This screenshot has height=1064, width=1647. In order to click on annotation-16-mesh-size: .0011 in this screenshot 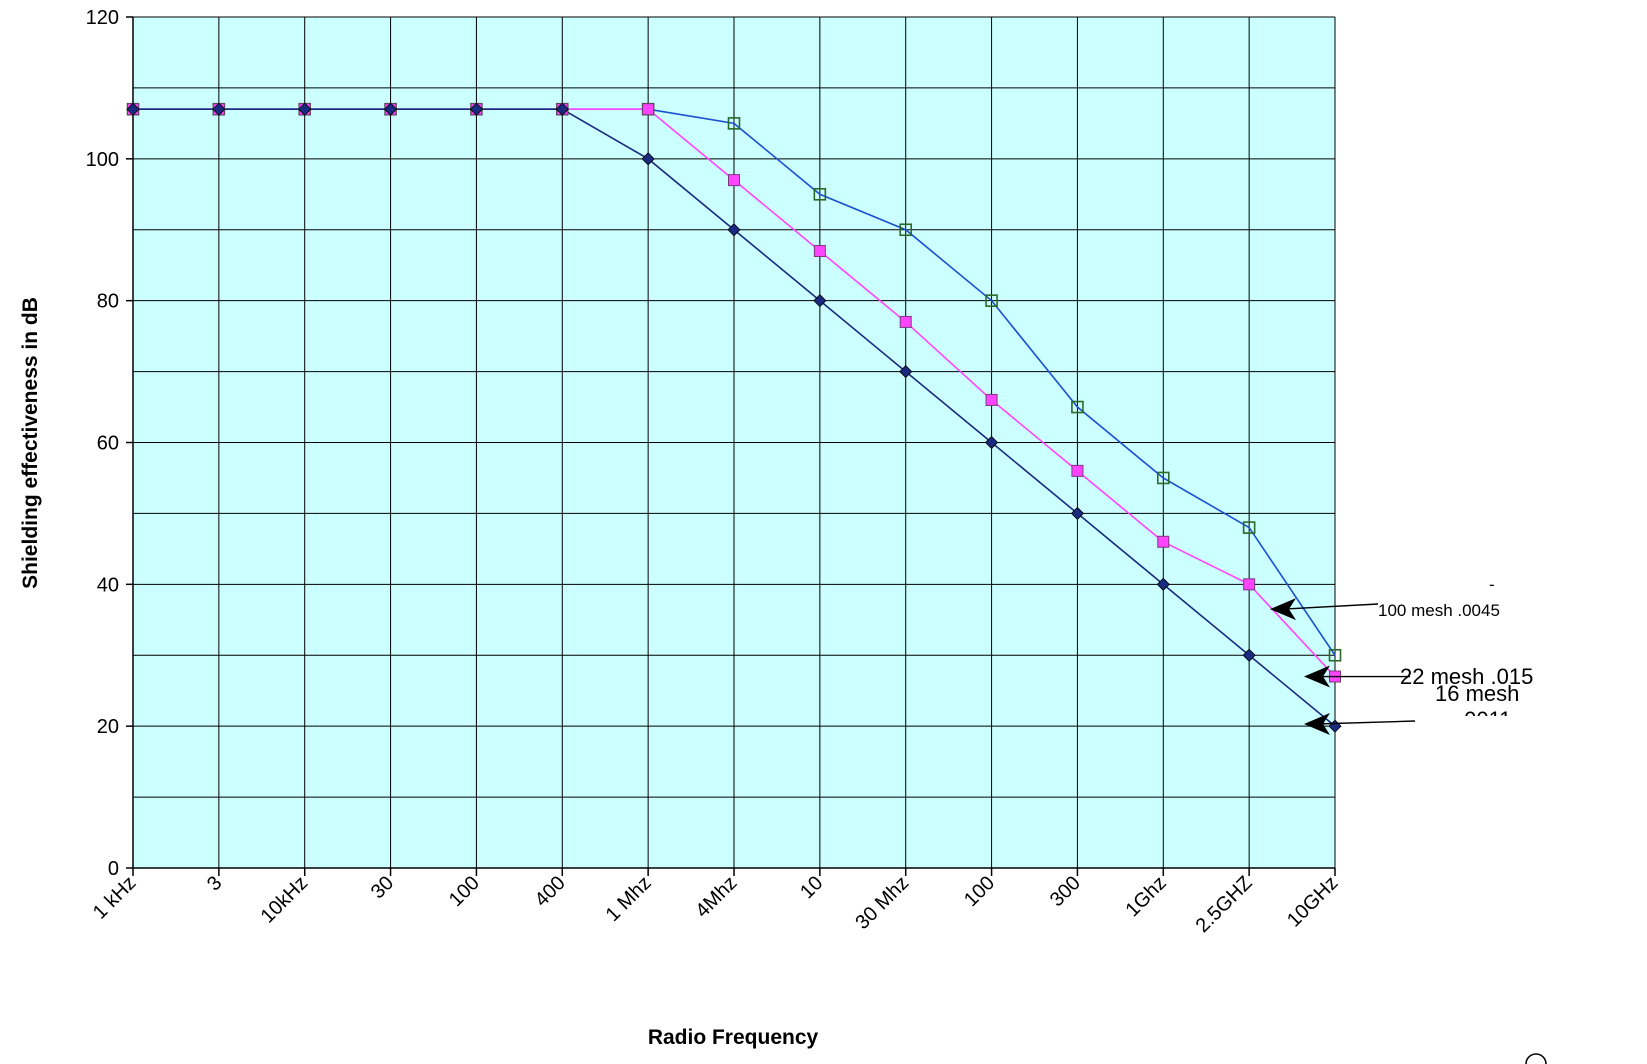, I will do `click(1484, 719)`.